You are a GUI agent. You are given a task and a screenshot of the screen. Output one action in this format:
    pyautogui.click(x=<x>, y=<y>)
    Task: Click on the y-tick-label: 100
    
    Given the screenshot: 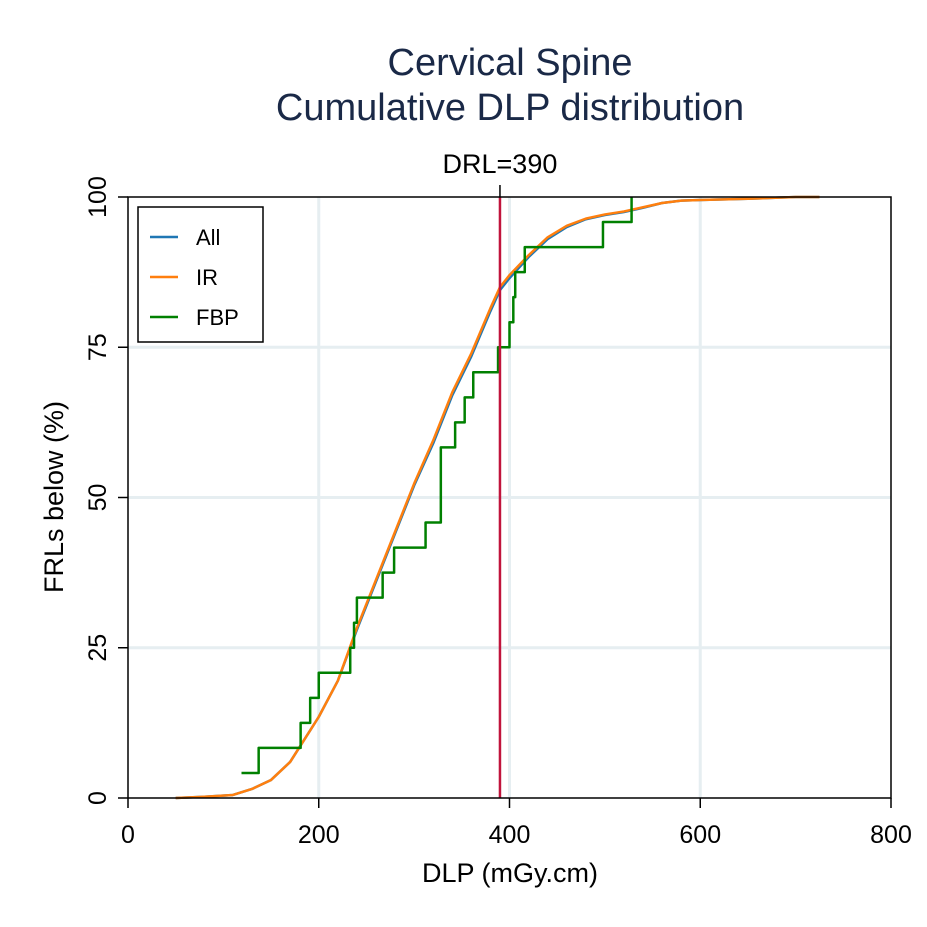 What is the action you would take?
    pyautogui.click(x=98, y=197)
    